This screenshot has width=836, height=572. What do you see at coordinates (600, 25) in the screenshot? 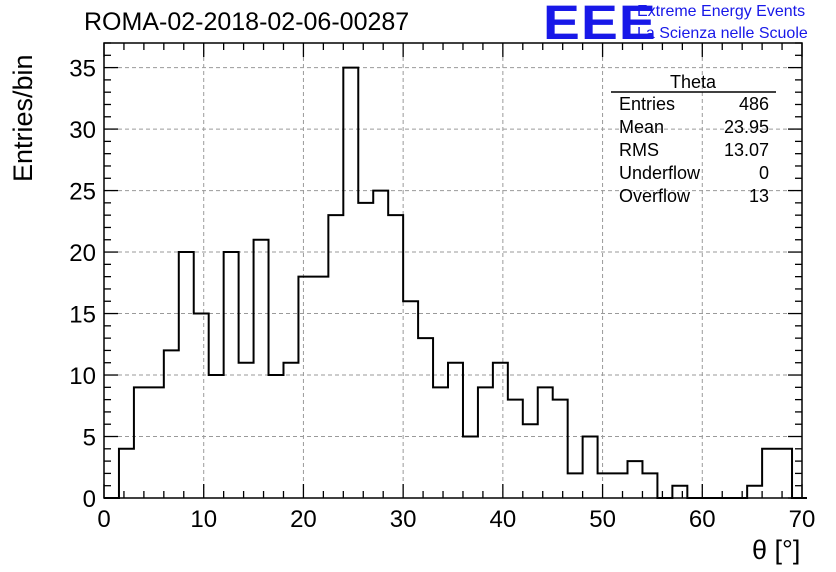
I see `eee-logo: EEE` at bounding box center [600, 25].